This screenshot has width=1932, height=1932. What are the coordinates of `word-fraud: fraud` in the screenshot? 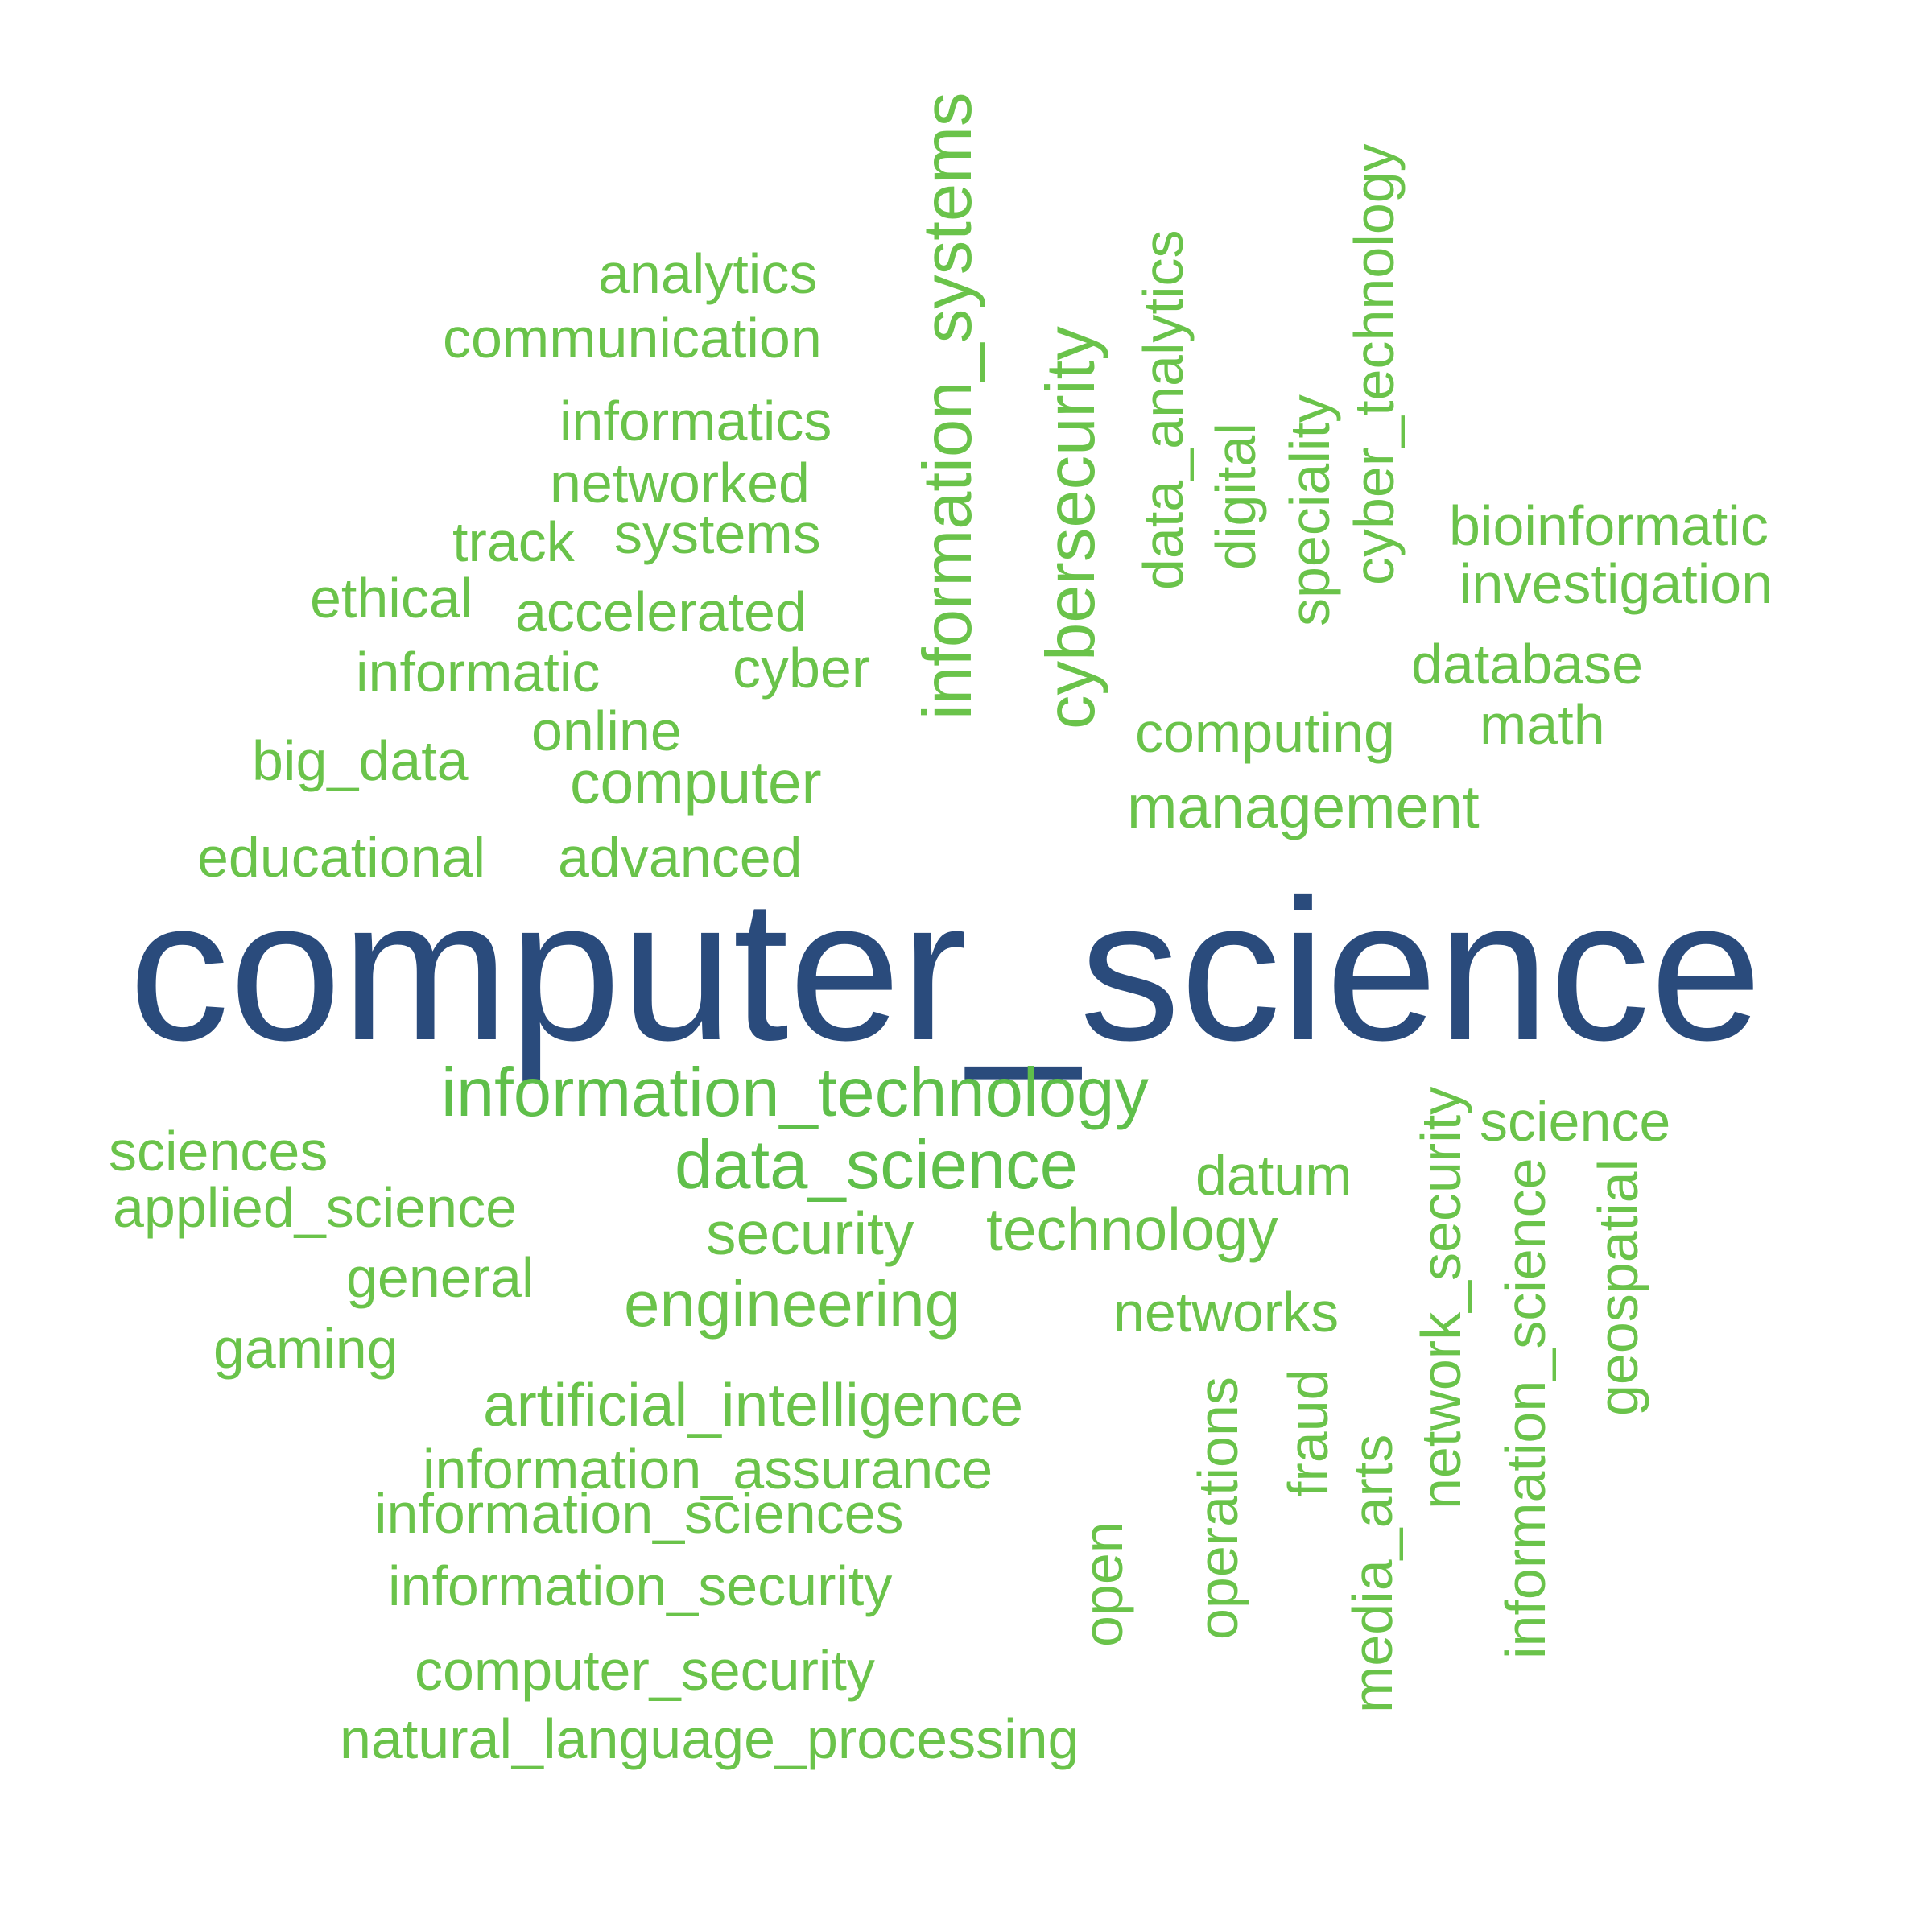 It's located at (1308, 1432).